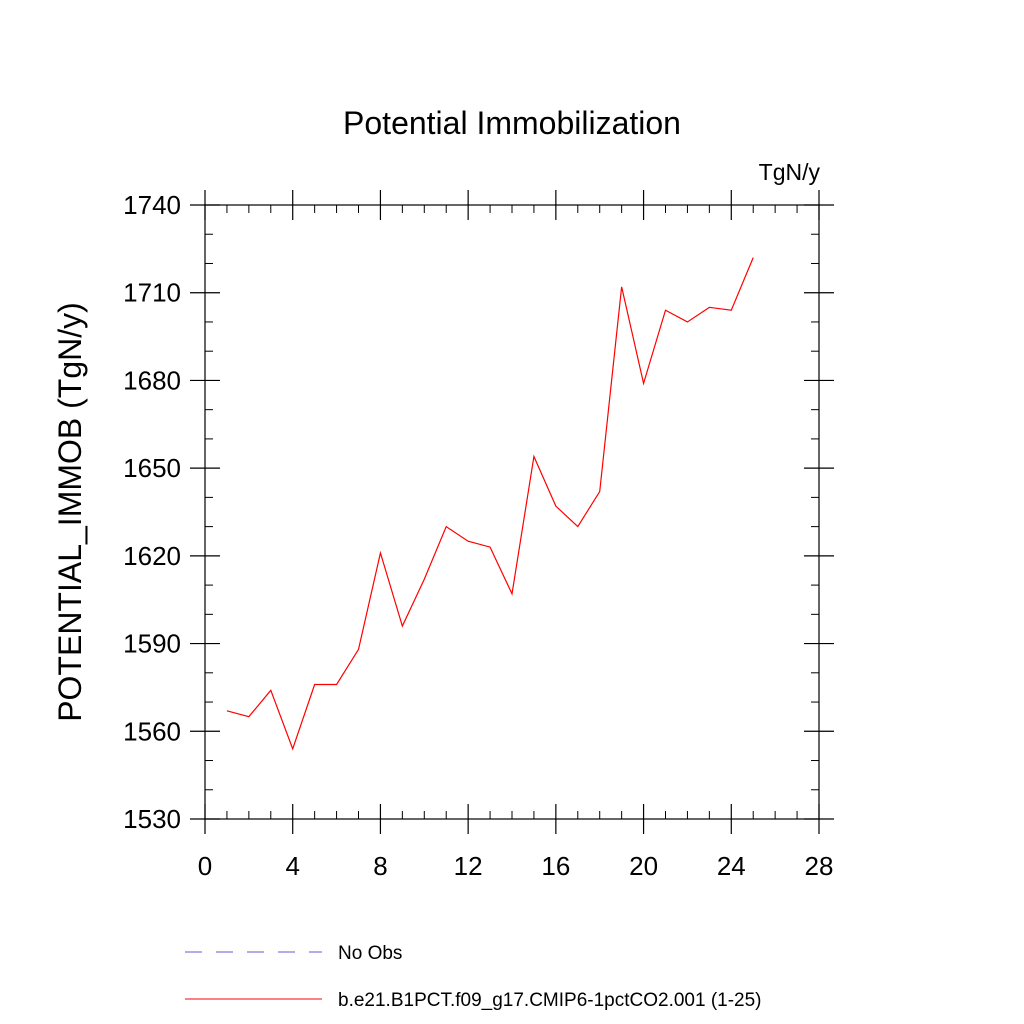 This screenshot has width=1024, height=1024. I want to click on chart-title: Potential Immobilization, so click(512, 123).